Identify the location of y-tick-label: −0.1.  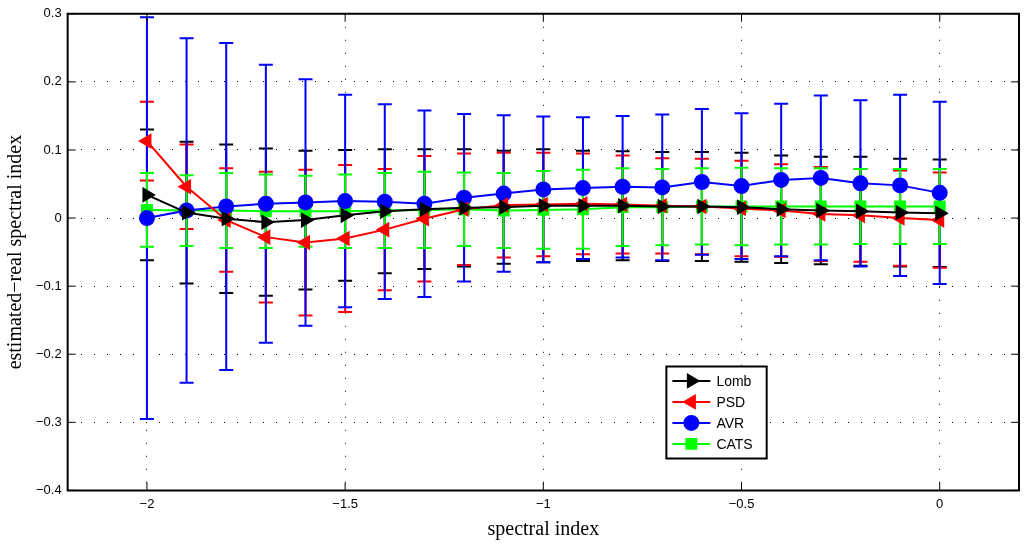
(48, 285).